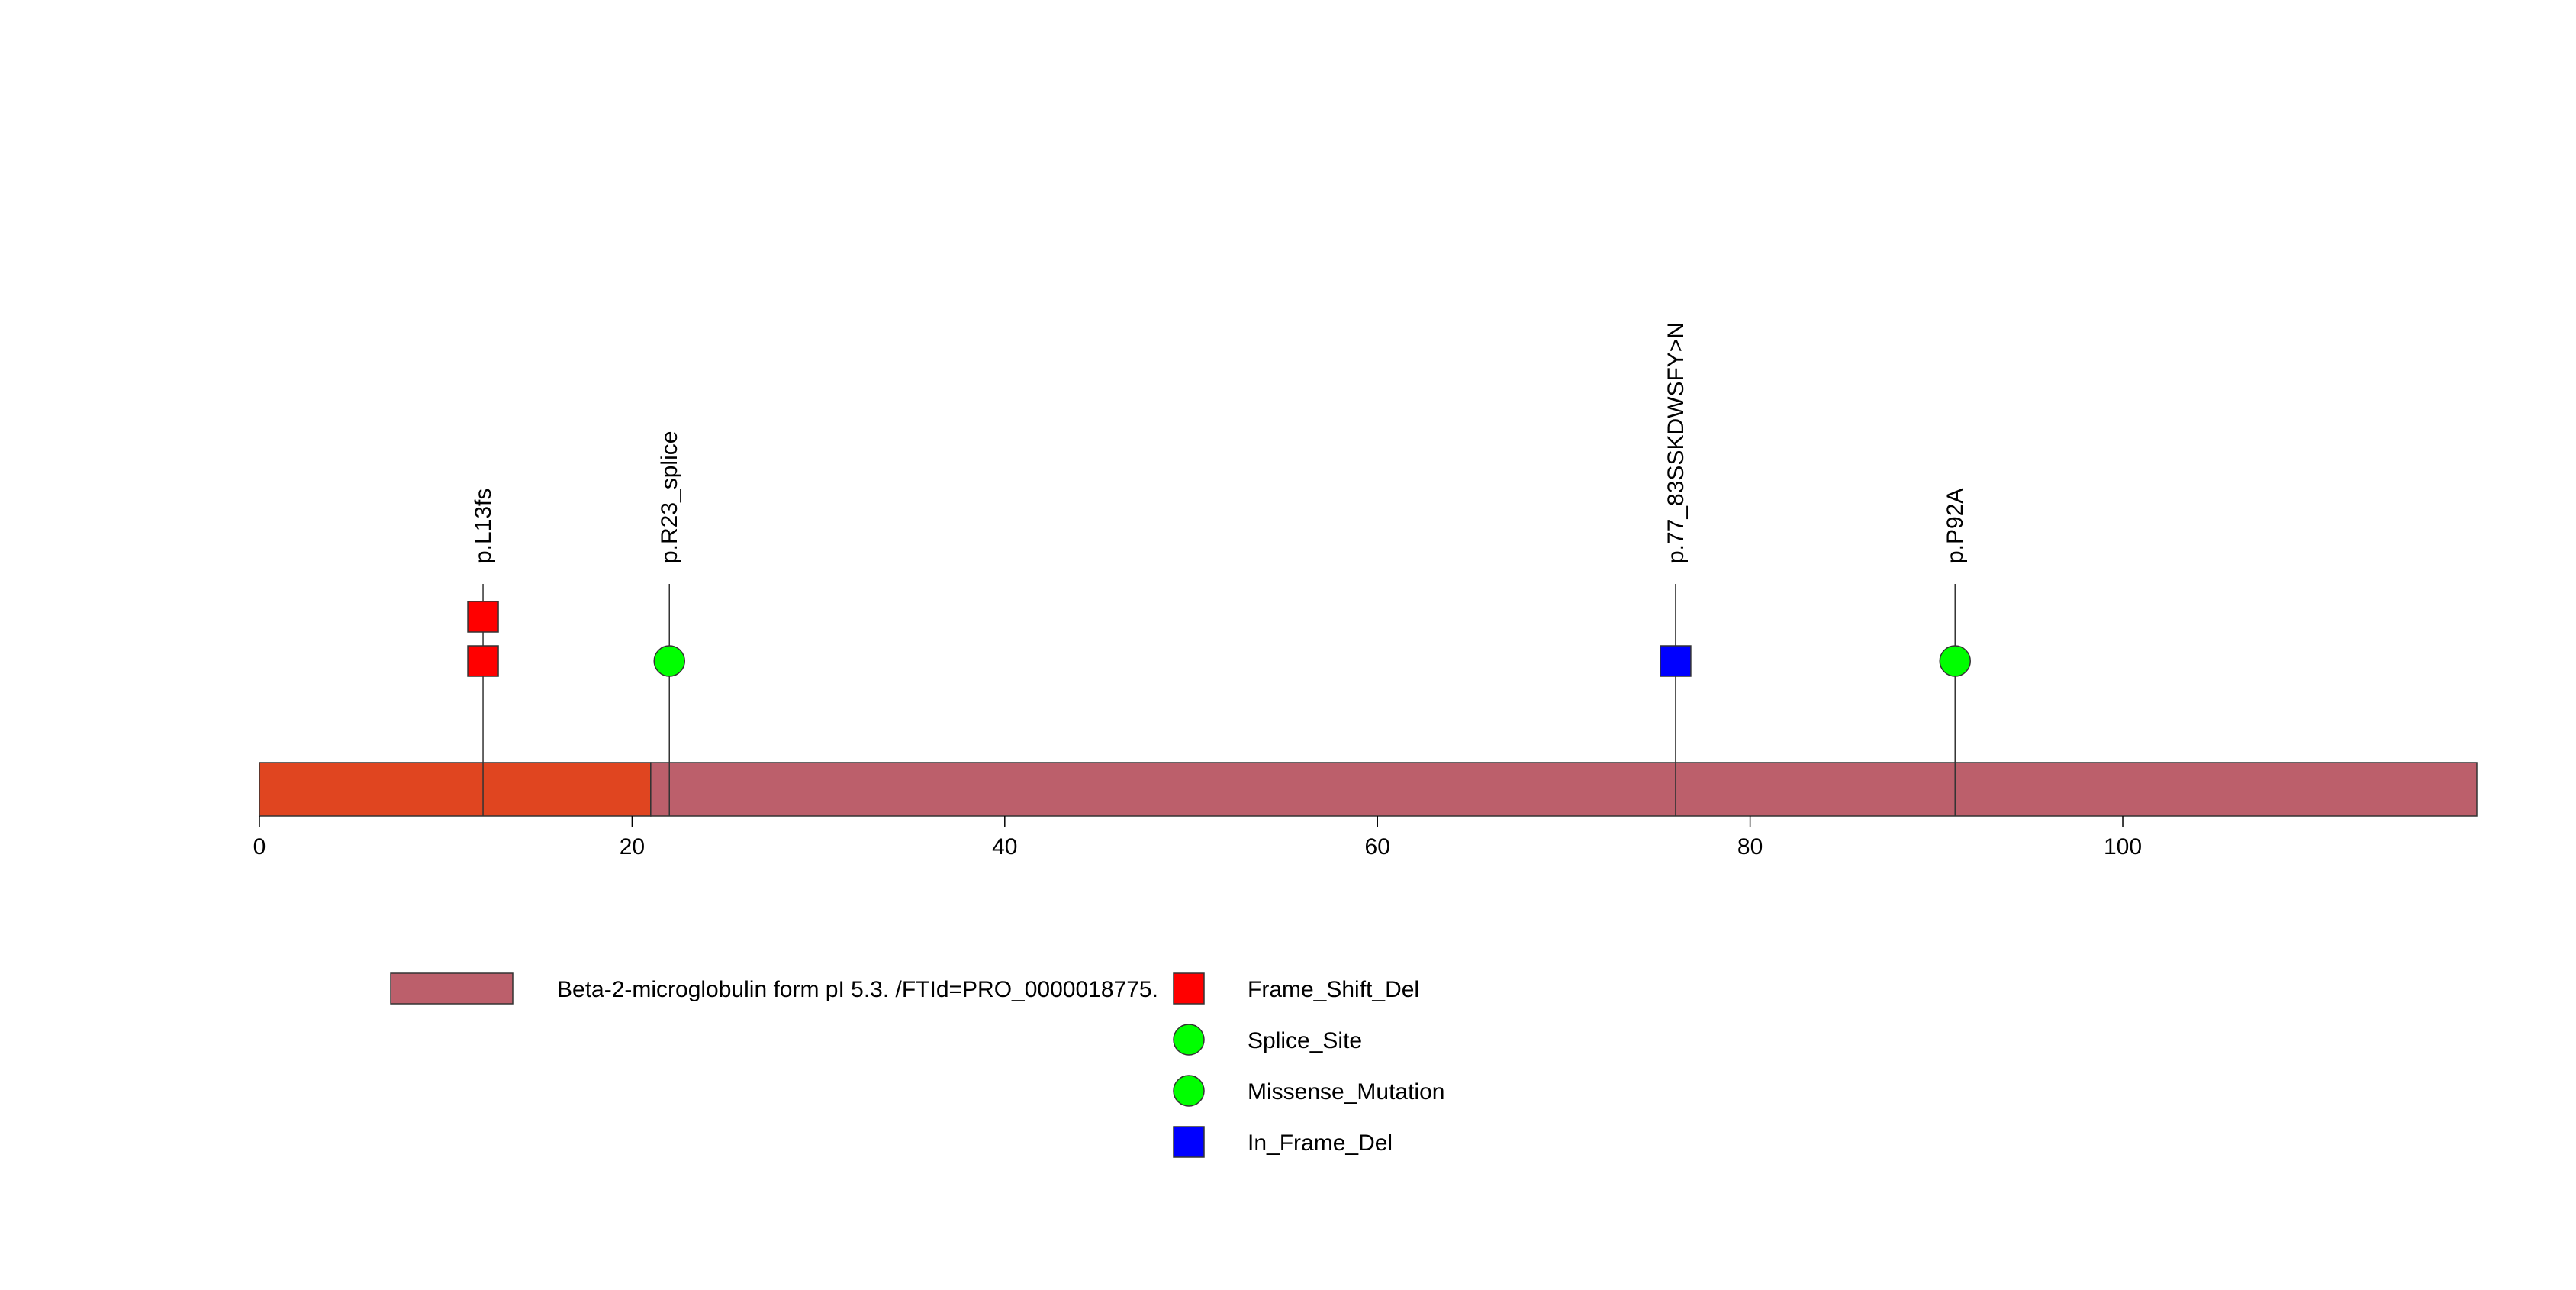 This screenshot has height=1290, width=2576. What do you see at coordinates (1676, 443) in the screenshot?
I see `mutation-label: p.77_83SSKDWSFY>N` at bounding box center [1676, 443].